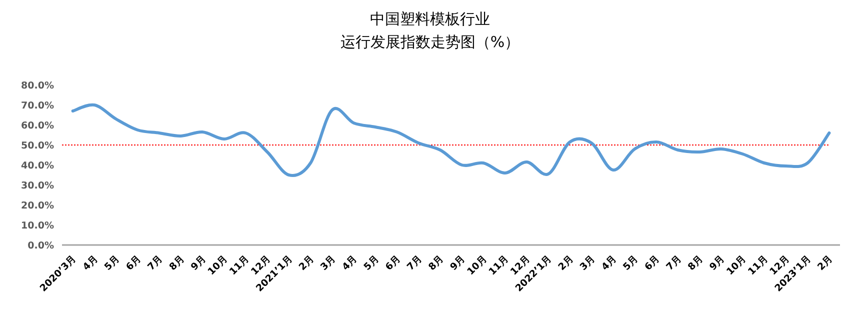 The height and width of the screenshot is (334, 859). What do you see at coordinates (37, 226) in the screenshot?
I see `ytick: 10.0%` at bounding box center [37, 226].